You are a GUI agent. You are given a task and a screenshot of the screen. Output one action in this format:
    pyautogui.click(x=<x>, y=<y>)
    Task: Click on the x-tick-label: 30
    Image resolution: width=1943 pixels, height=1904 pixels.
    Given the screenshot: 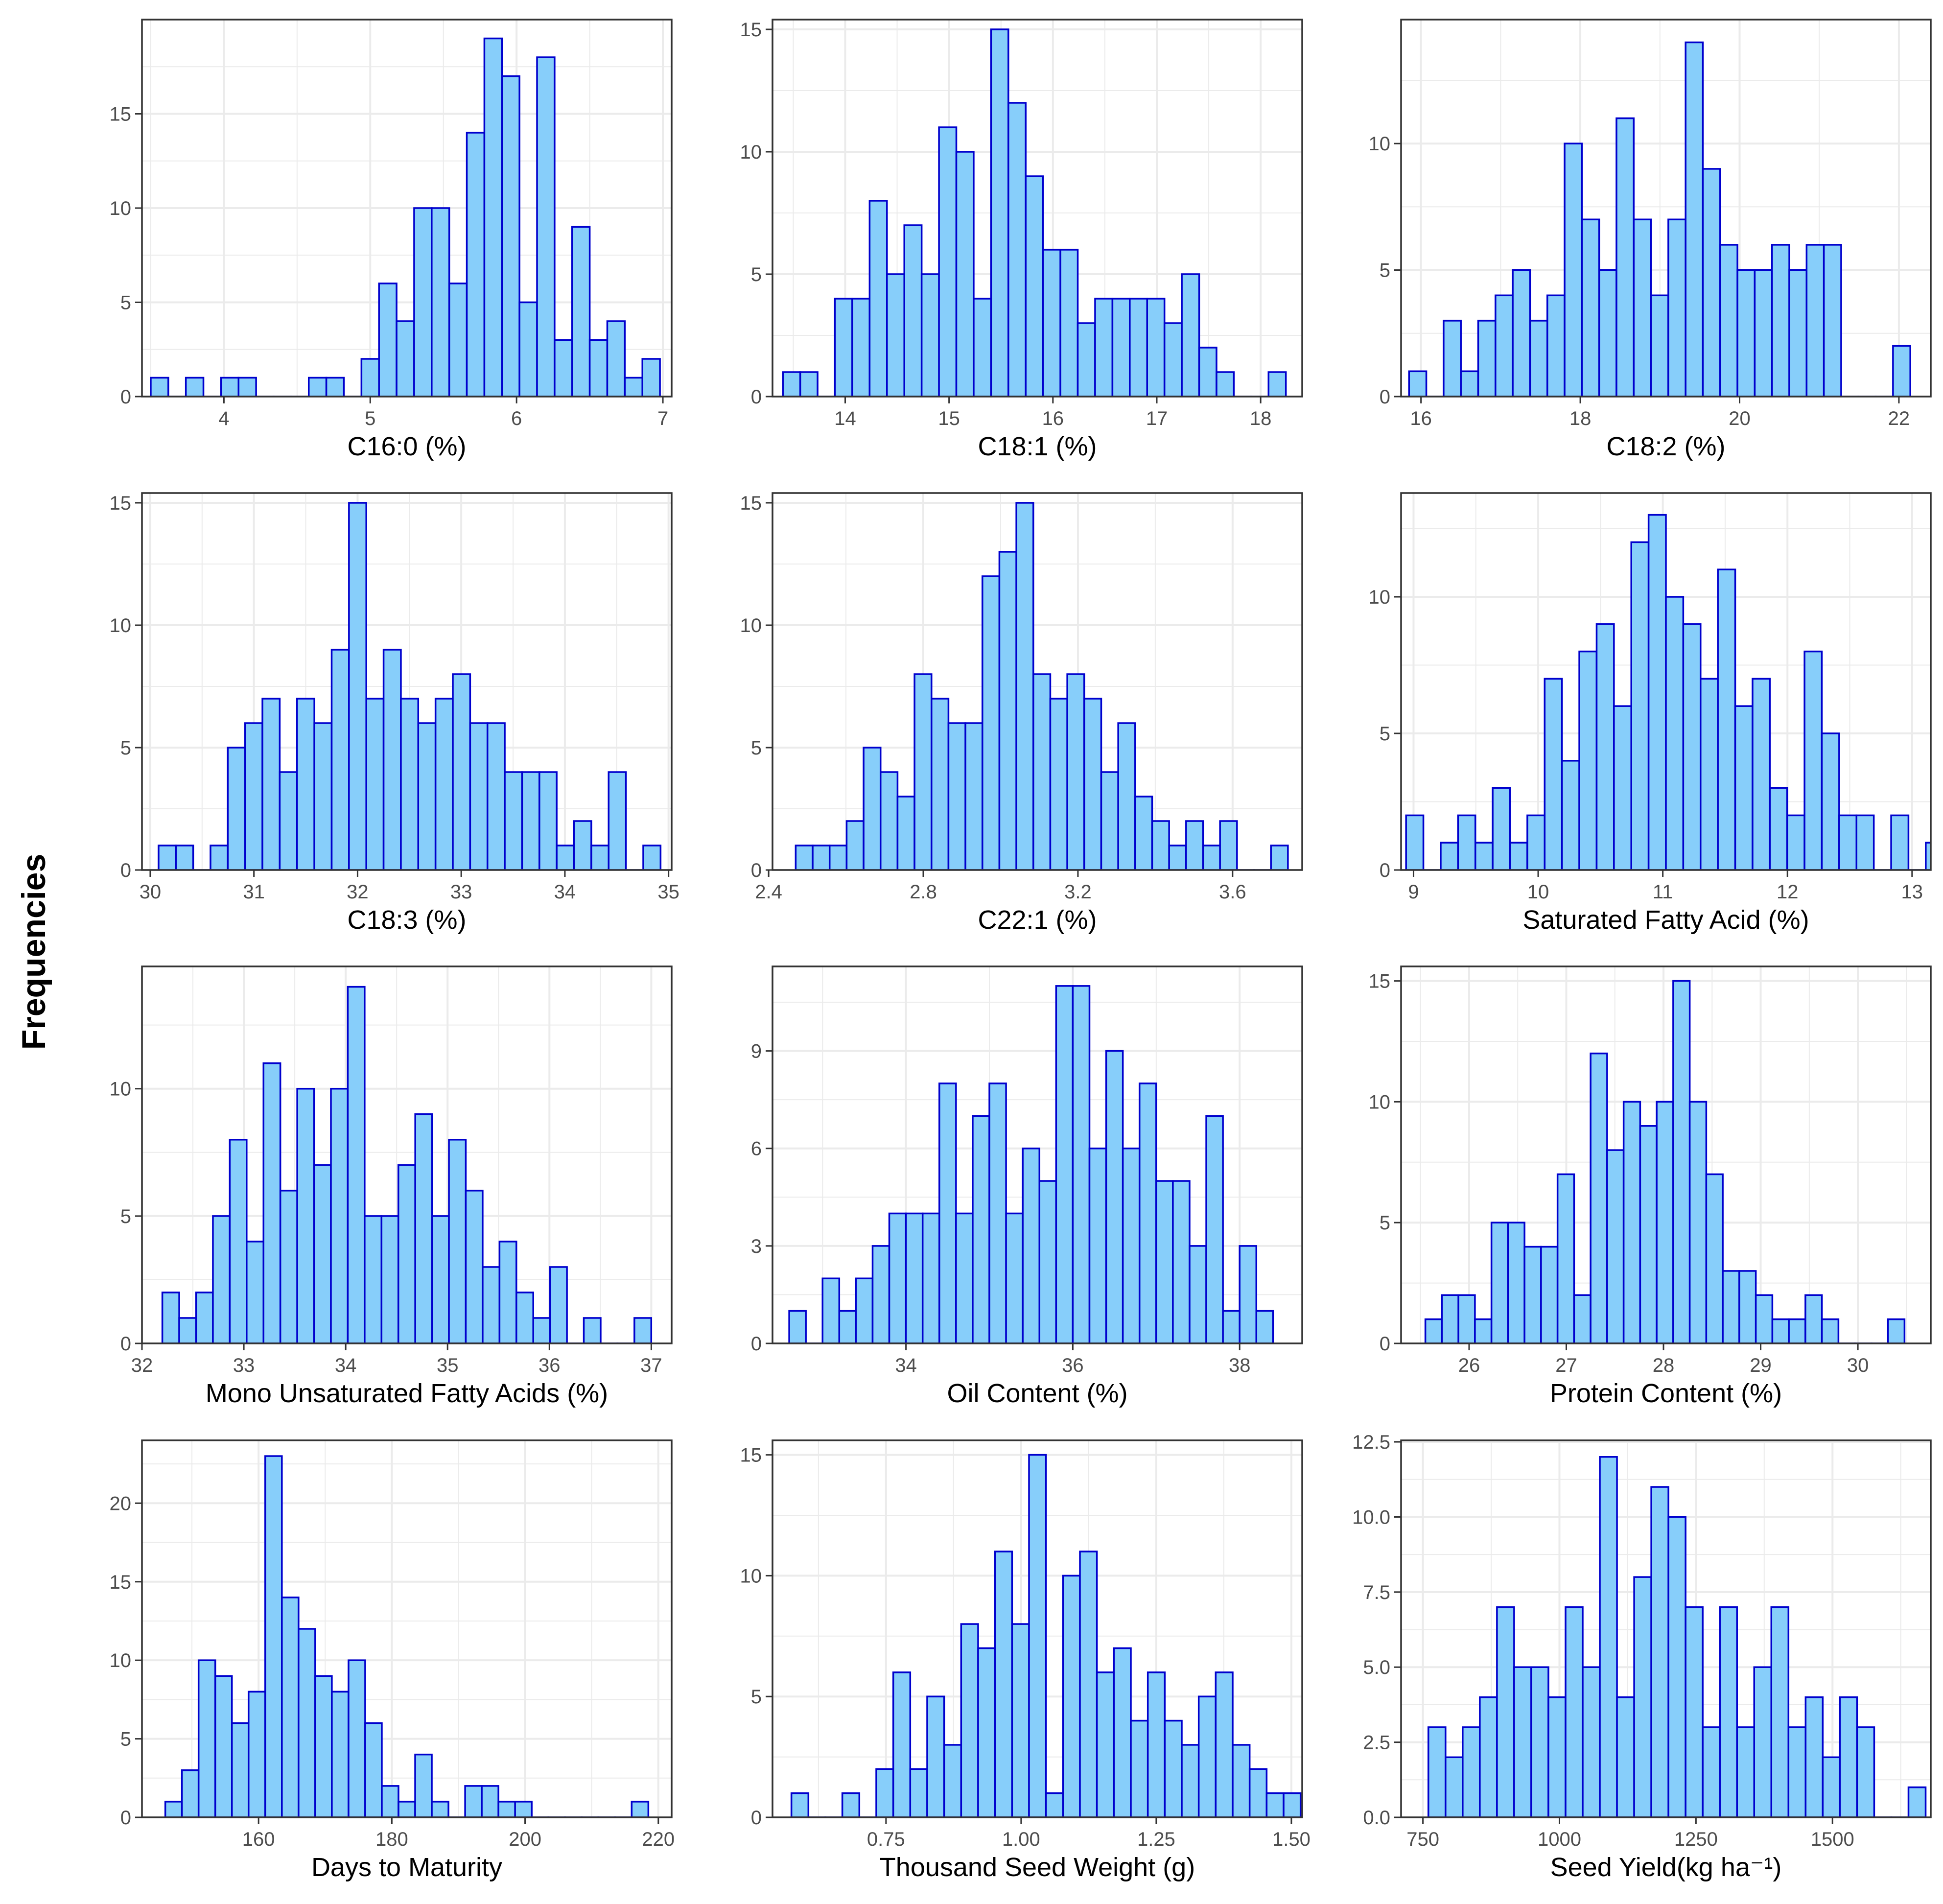 What is the action you would take?
    pyautogui.click(x=151, y=892)
    